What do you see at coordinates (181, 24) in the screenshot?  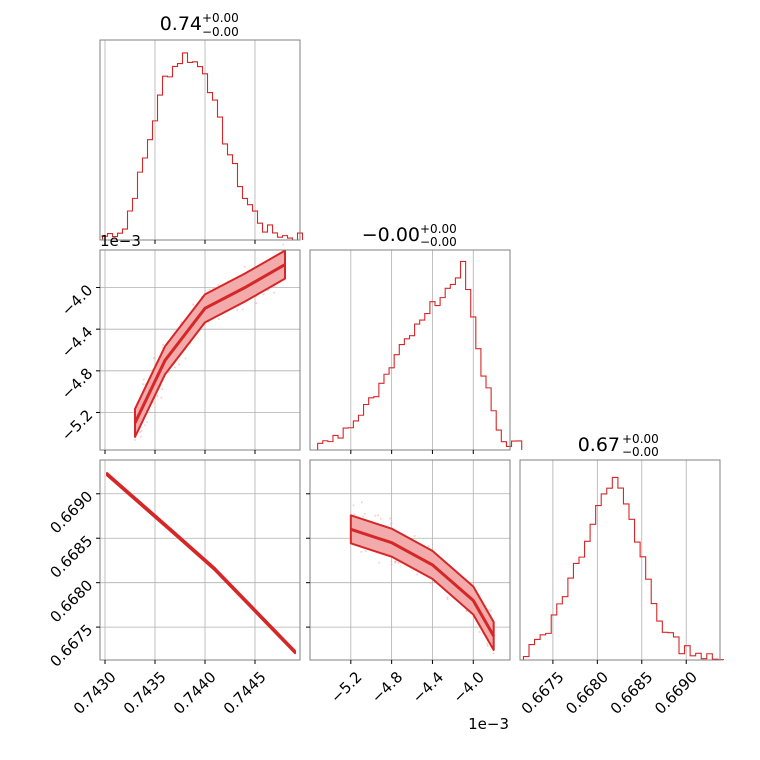 I see `title-param-1-value: 0.74` at bounding box center [181, 24].